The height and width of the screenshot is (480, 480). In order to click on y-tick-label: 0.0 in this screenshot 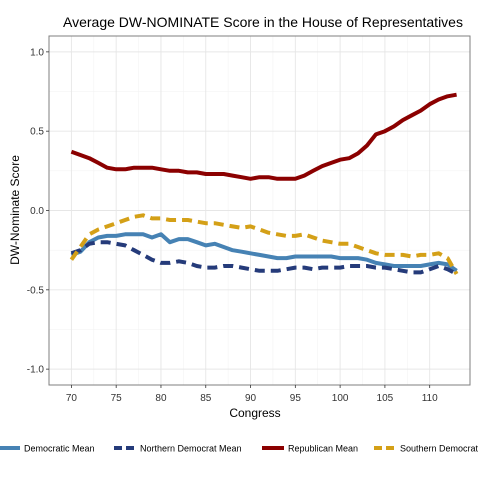, I will do `click(37, 211)`.